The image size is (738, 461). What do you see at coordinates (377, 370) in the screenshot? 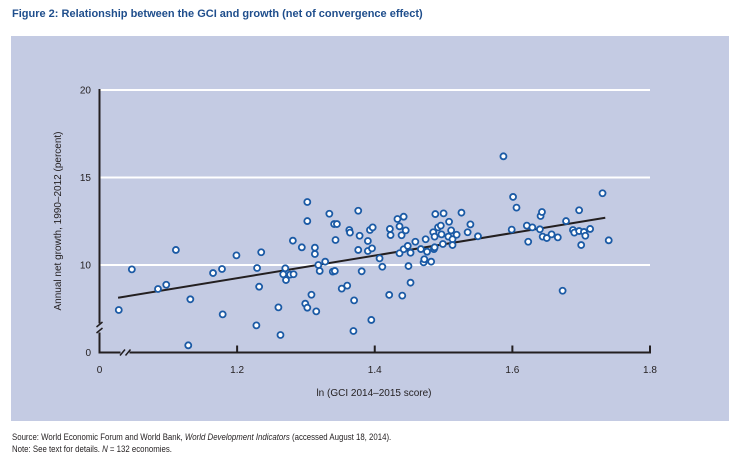
I see `x-tick-labels: 0 1.2 1.4 1.6 1.8` at bounding box center [377, 370].